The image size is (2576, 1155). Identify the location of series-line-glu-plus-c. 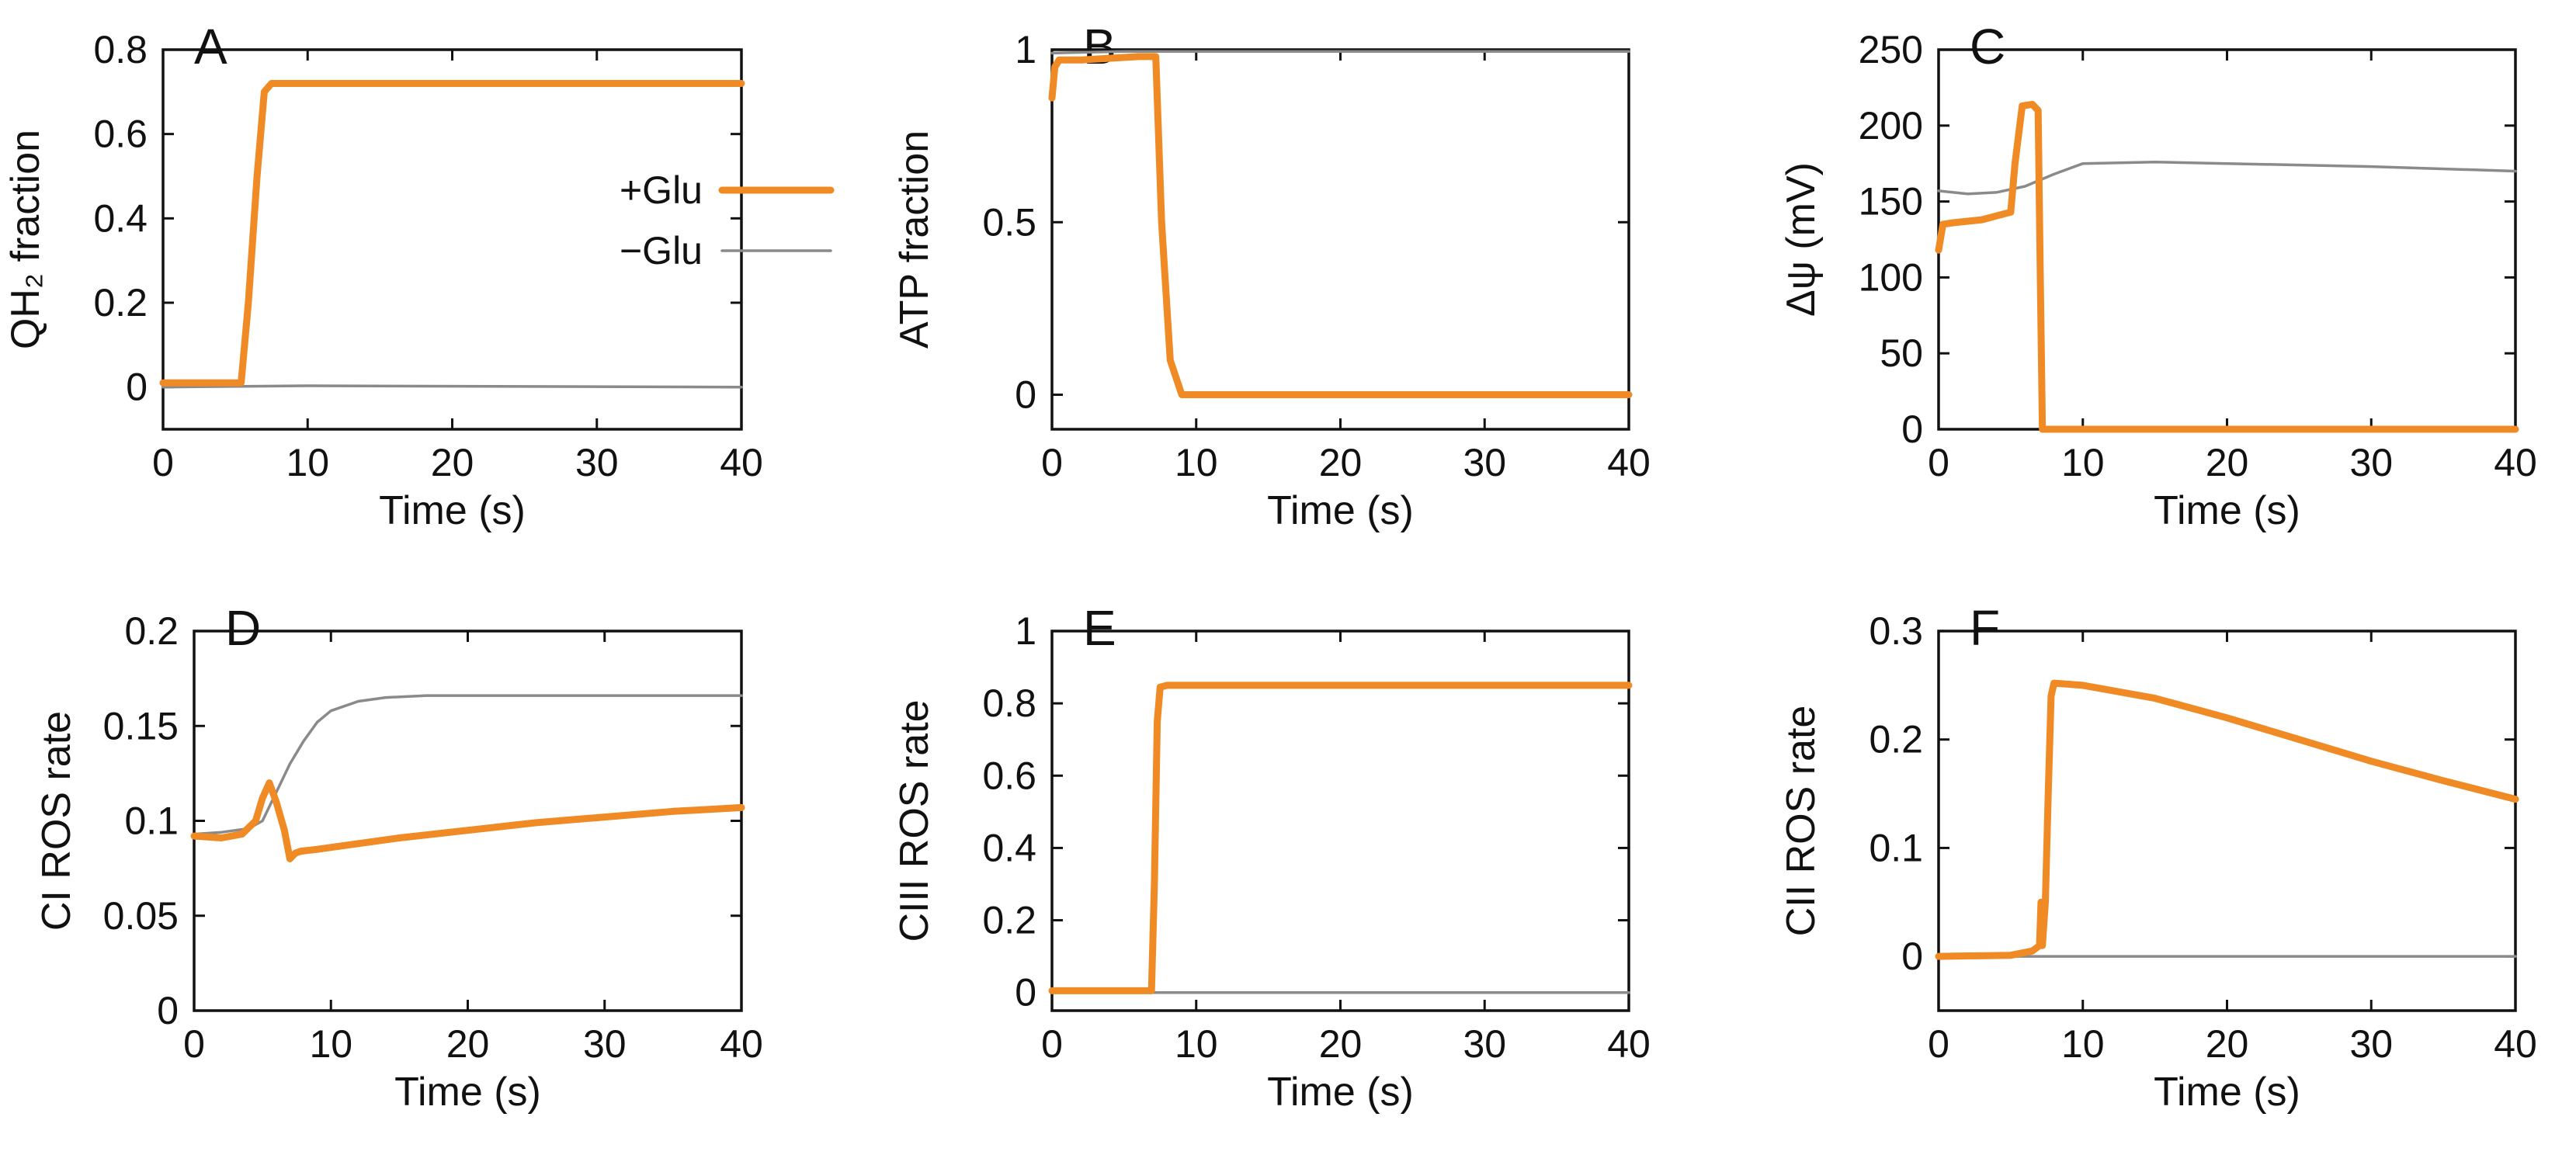
(2227, 266).